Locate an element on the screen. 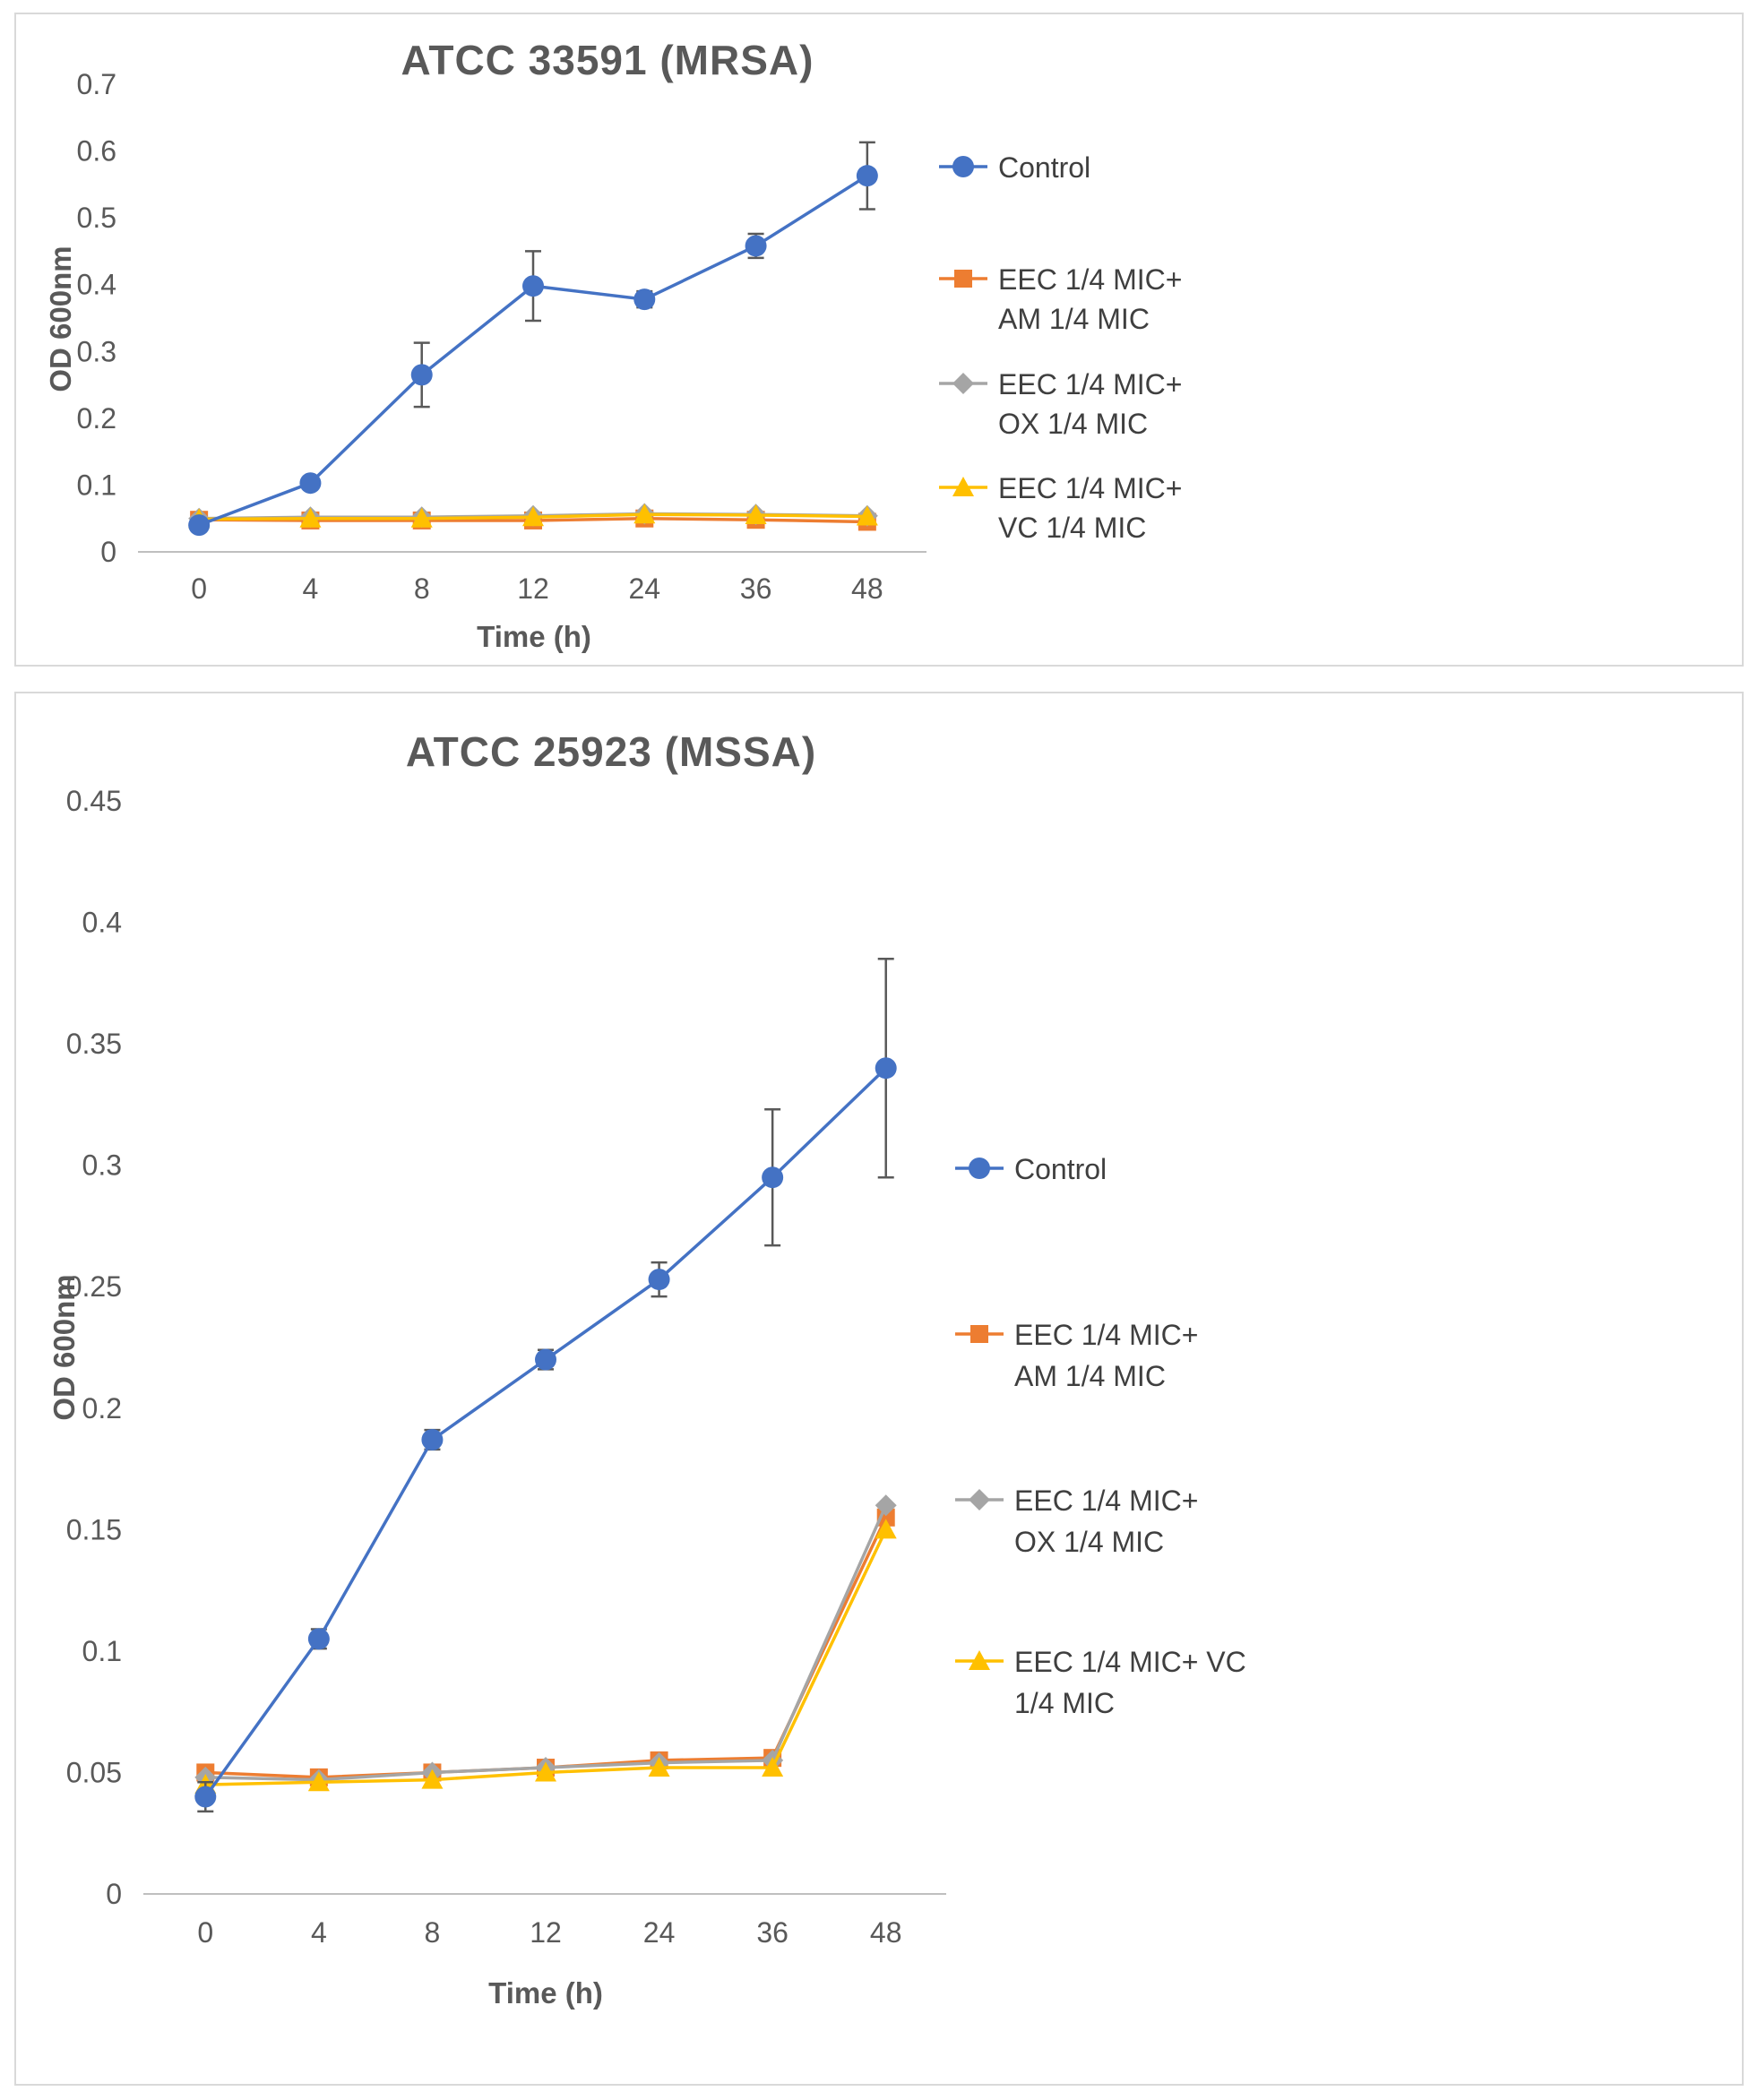 The image size is (1758, 2100). legend-item: EEC 1/4 MIC+ AM 1/4 MIC is located at coordinates (1060, 299).